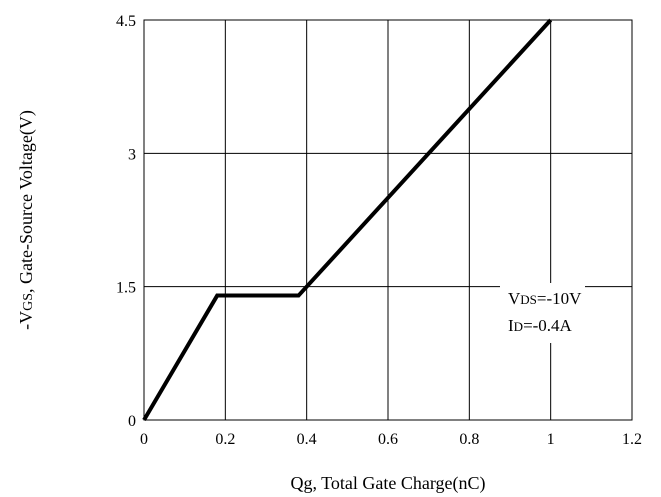 The width and height of the screenshot is (661, 497). I want to click on x-tick-label: 0.2, so click(225, 439).